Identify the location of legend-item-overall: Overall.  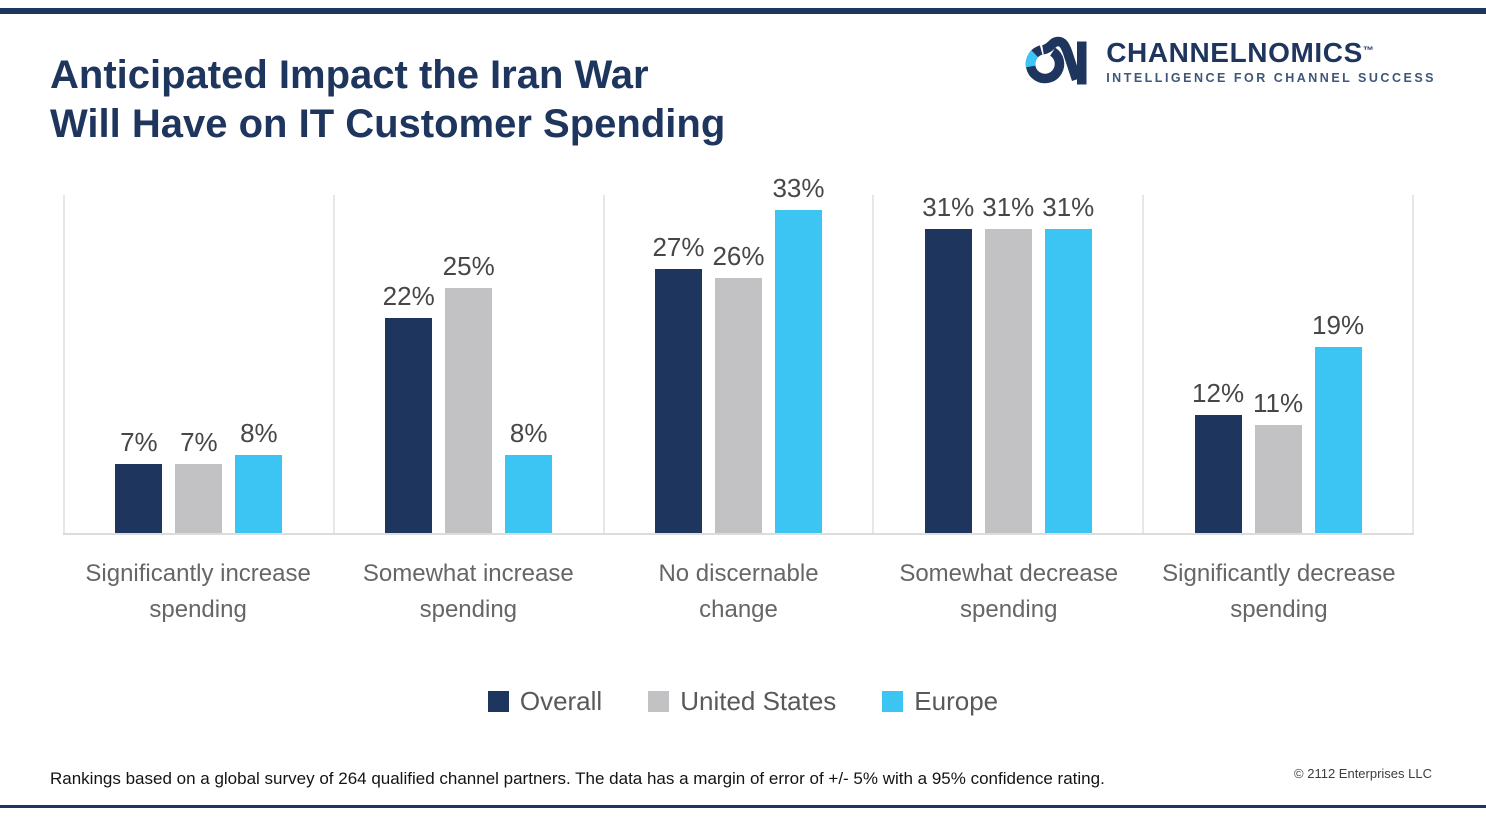
(545, 701).